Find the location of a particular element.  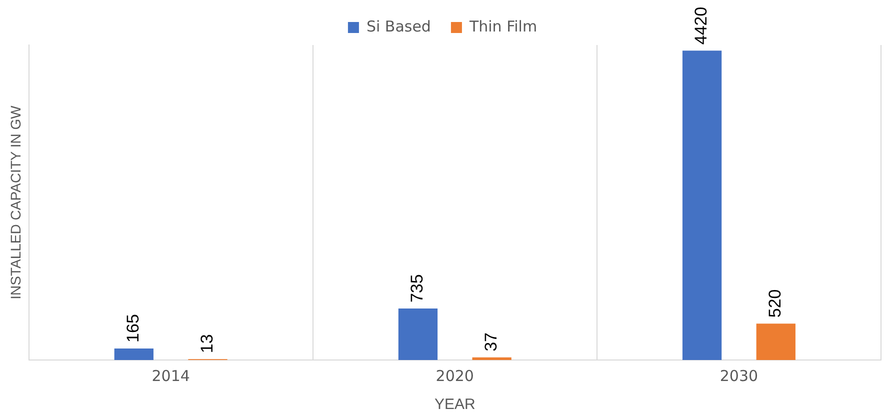

data-label: 37 is located at coordinates (491, 342).